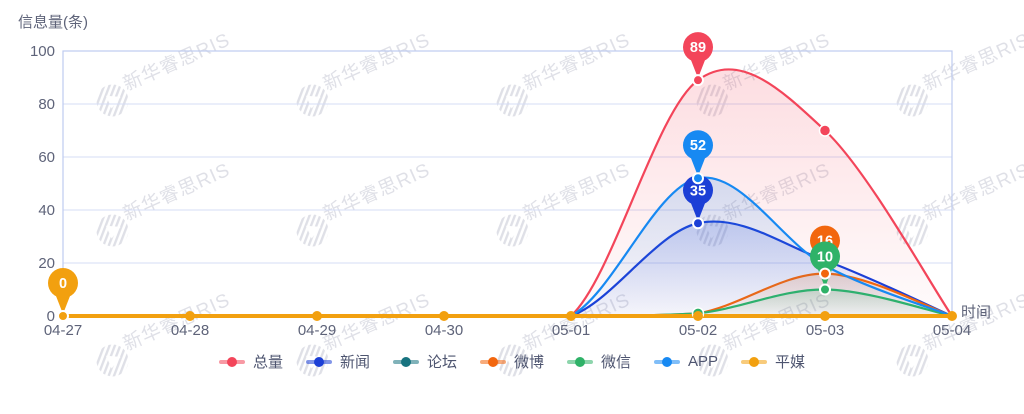 The width and height of the screenshot is (1024, 414). What do you see at coordinates (53, 22) in the screenshot?
I see `y-axis-title: 信息量(条)` at bounding box center [53, 22].